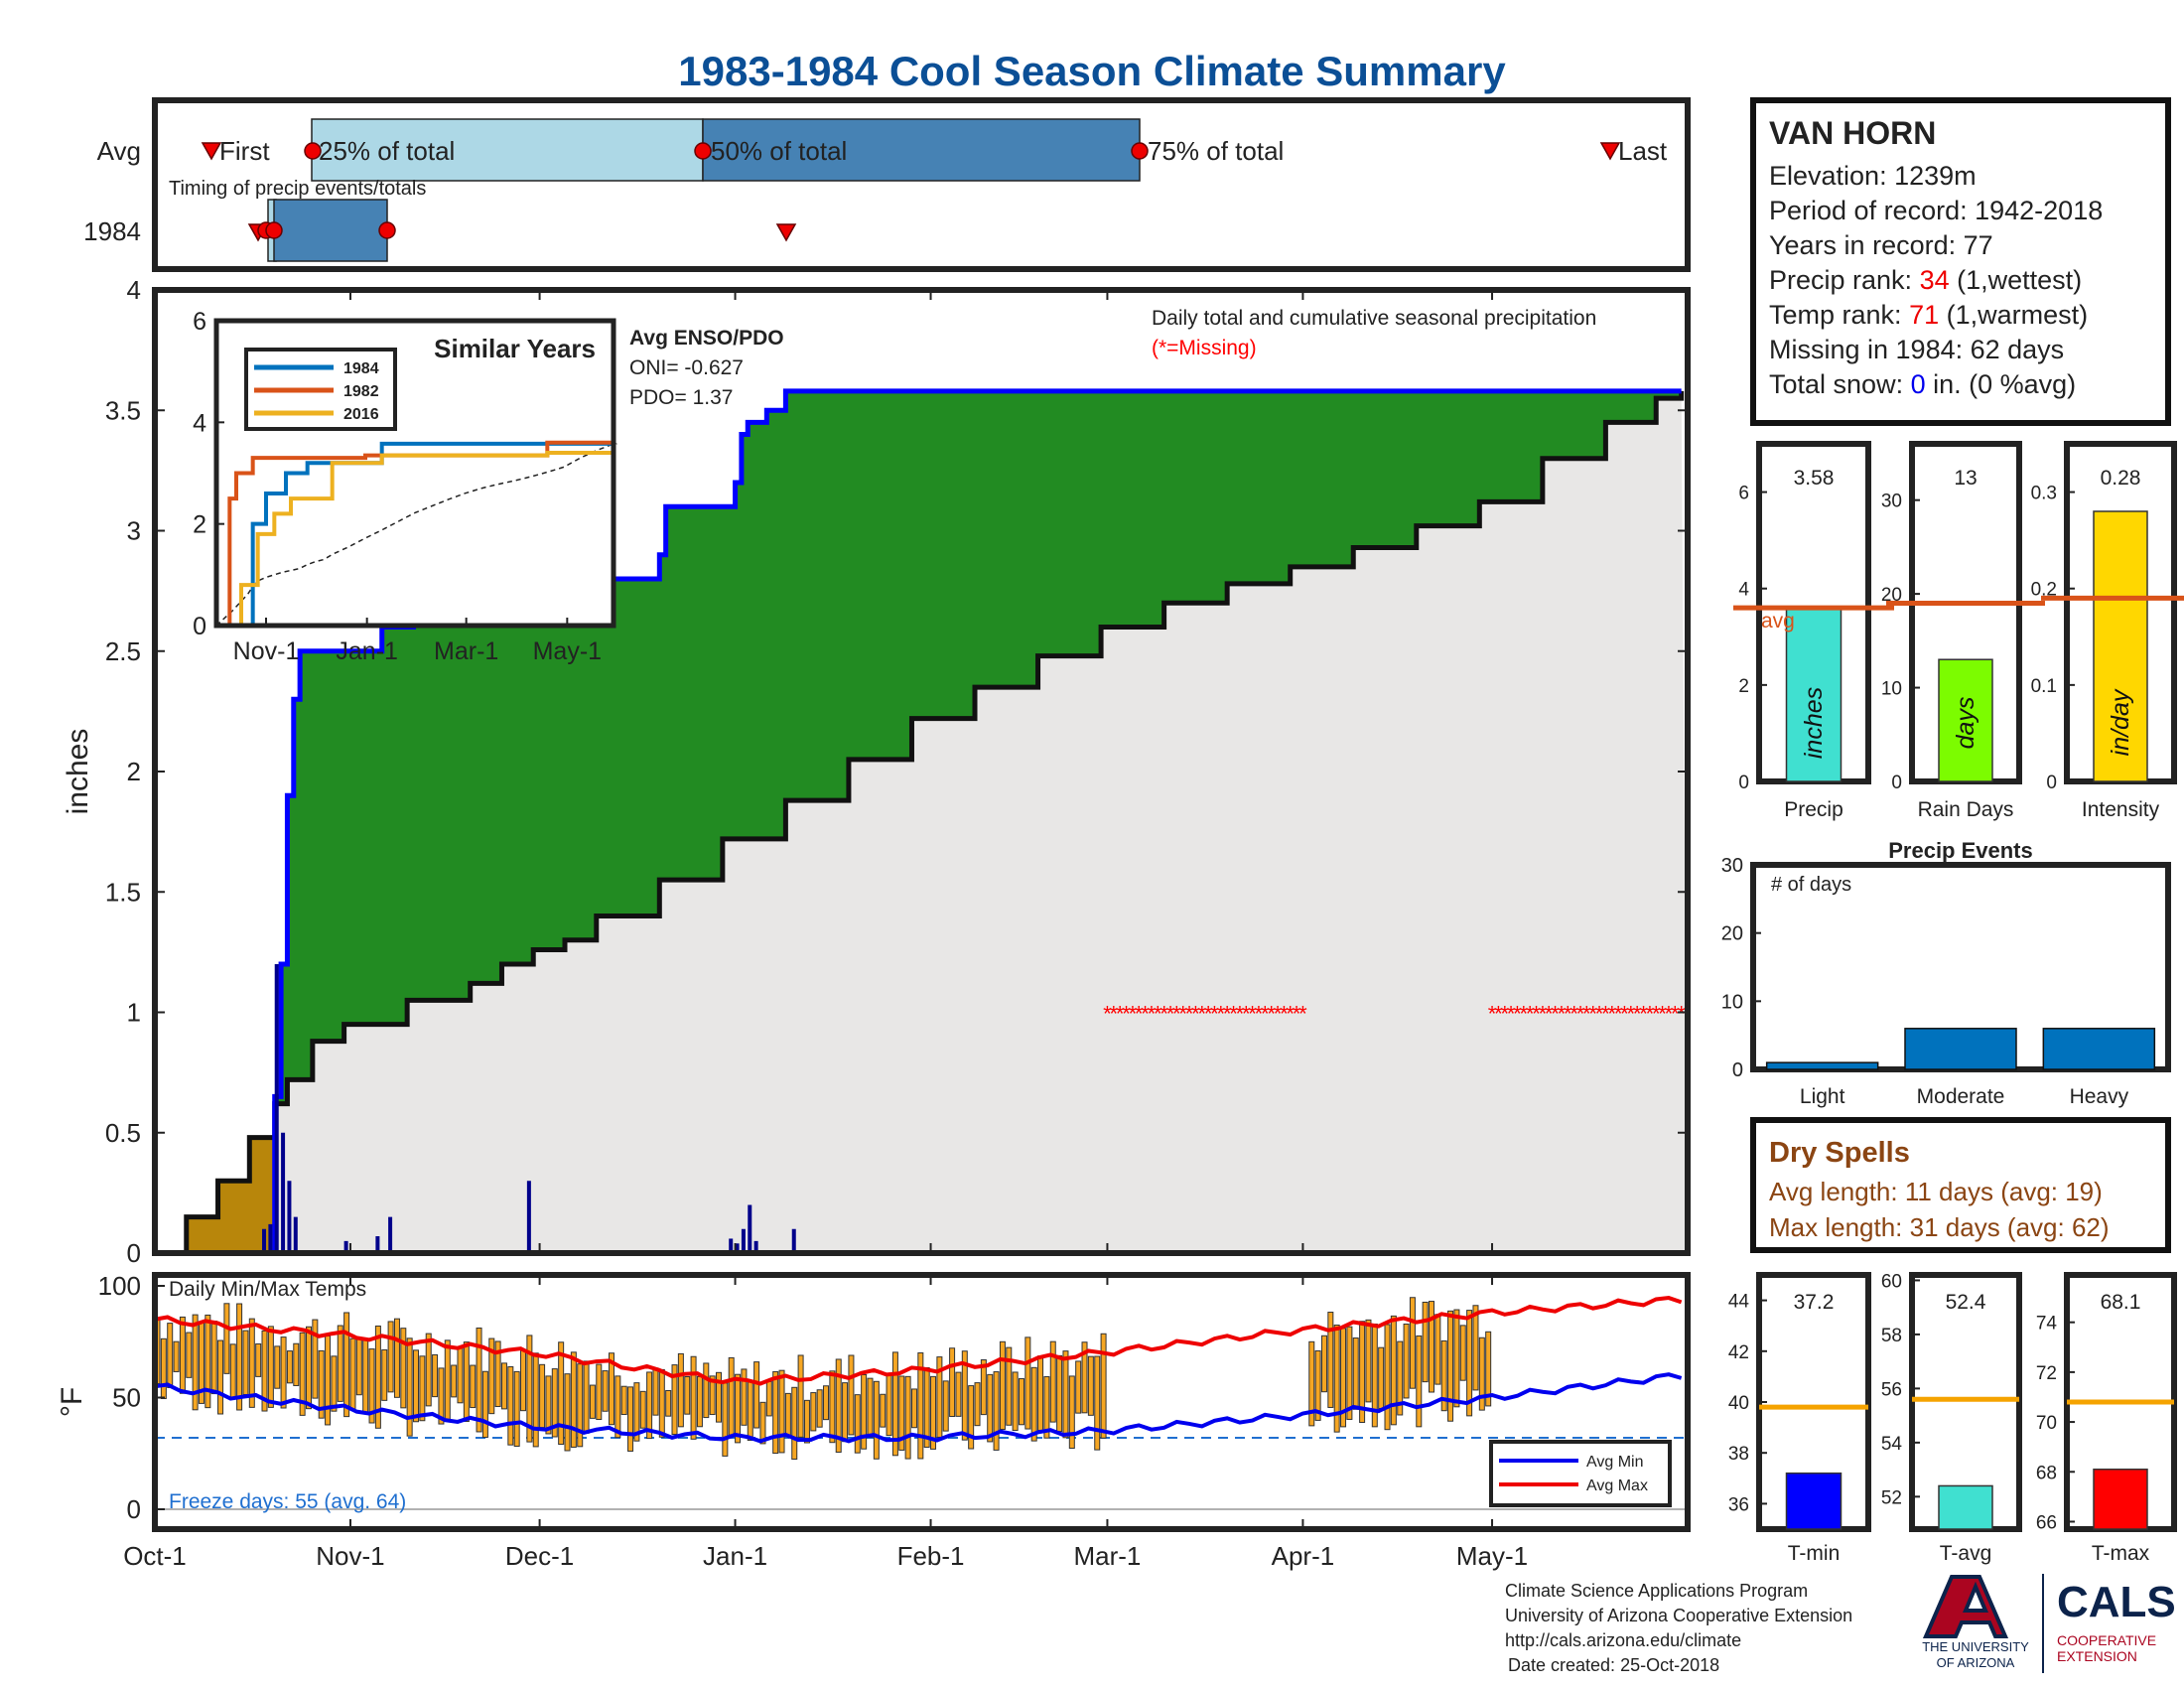 This screenshot has height=1688, width=2184. I want to click on station-temp-rank: Temp rank: 71 (1,warmest), so click(1928, 315).